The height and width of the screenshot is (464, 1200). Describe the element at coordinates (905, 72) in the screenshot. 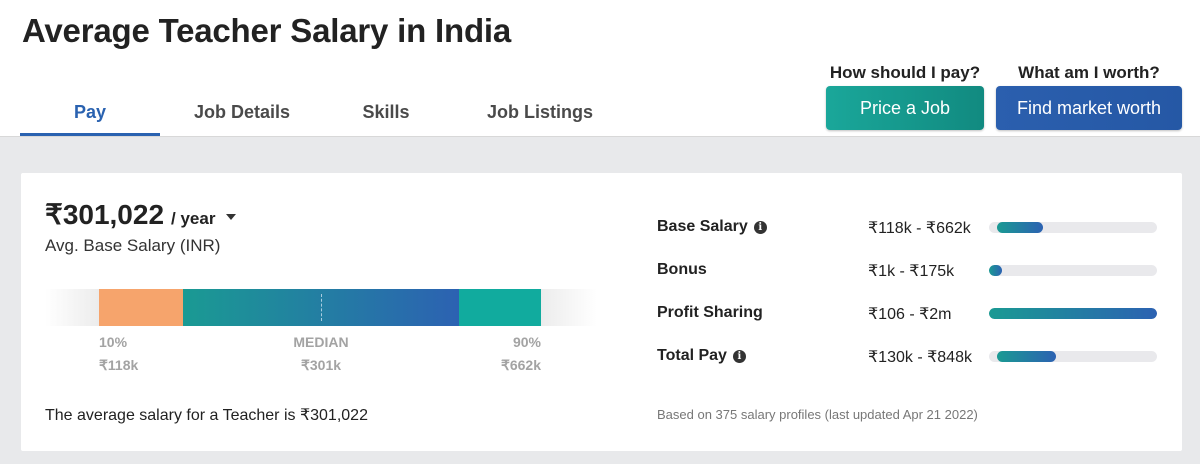

I see `how-should-i-pay-label: How should I pay?` at that location.